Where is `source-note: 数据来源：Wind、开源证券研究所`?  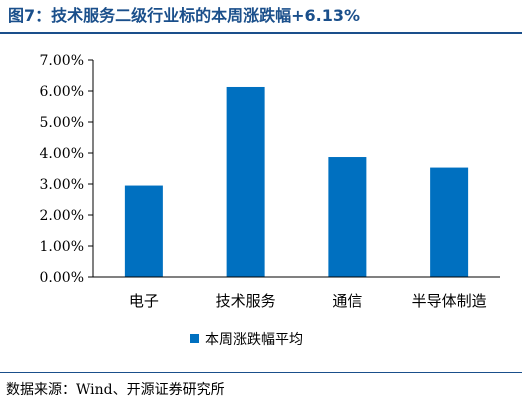
source-note: 数据来源：Wind、开源证券研究所 is located at coordinates (115, 390).